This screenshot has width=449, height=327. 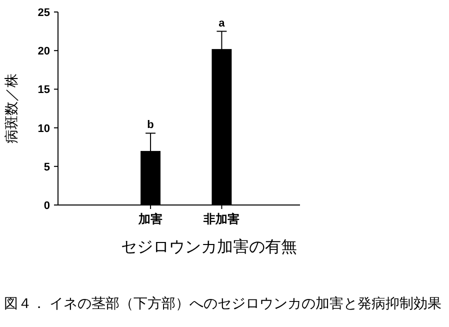 What do you see at coordinates (150, 219) in the screenshot?
I see `x-tick-label: 加害` at bounding box center [150, 219].